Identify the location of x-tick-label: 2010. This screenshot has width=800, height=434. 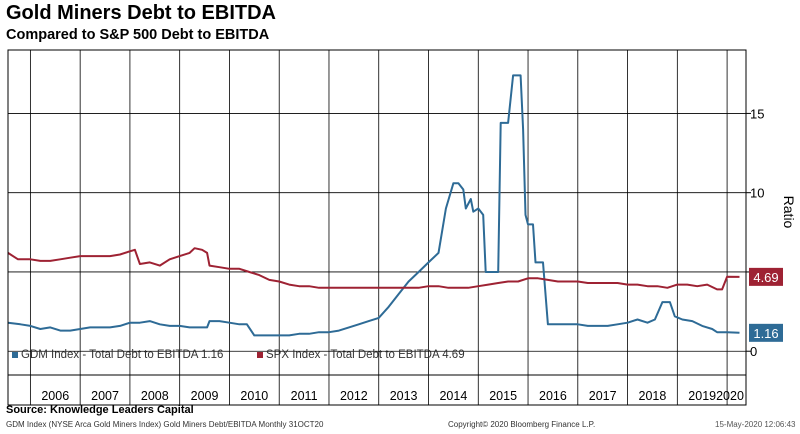
(254, 396).